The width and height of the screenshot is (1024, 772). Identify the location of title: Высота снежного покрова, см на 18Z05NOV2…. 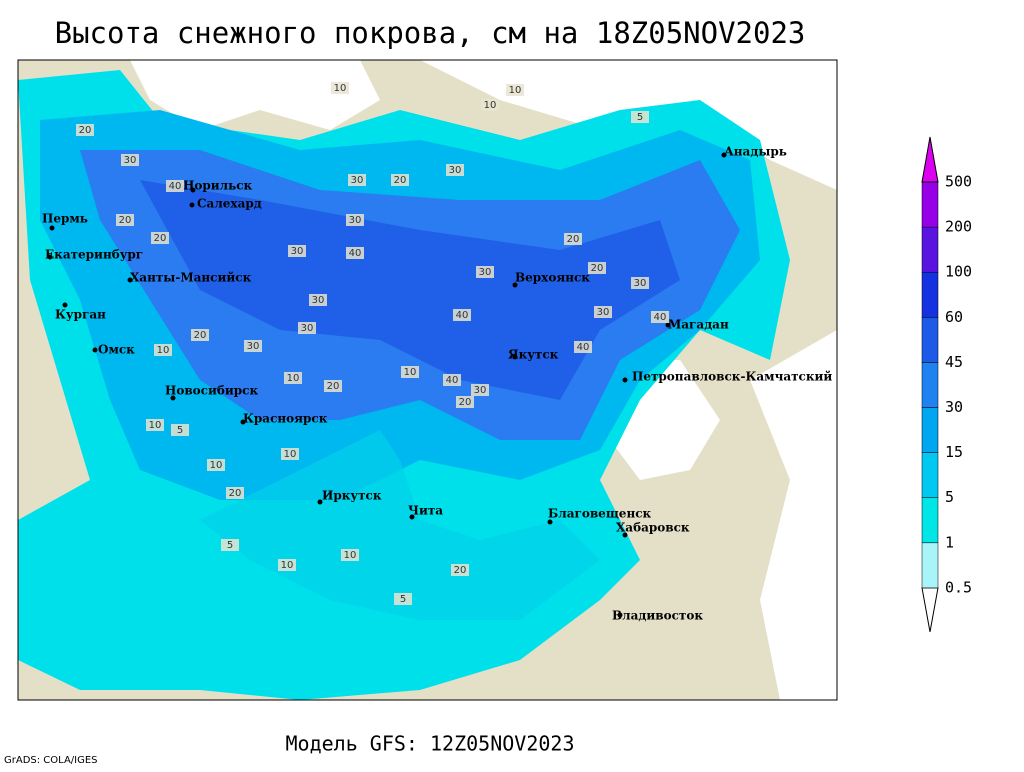
(430, 33).